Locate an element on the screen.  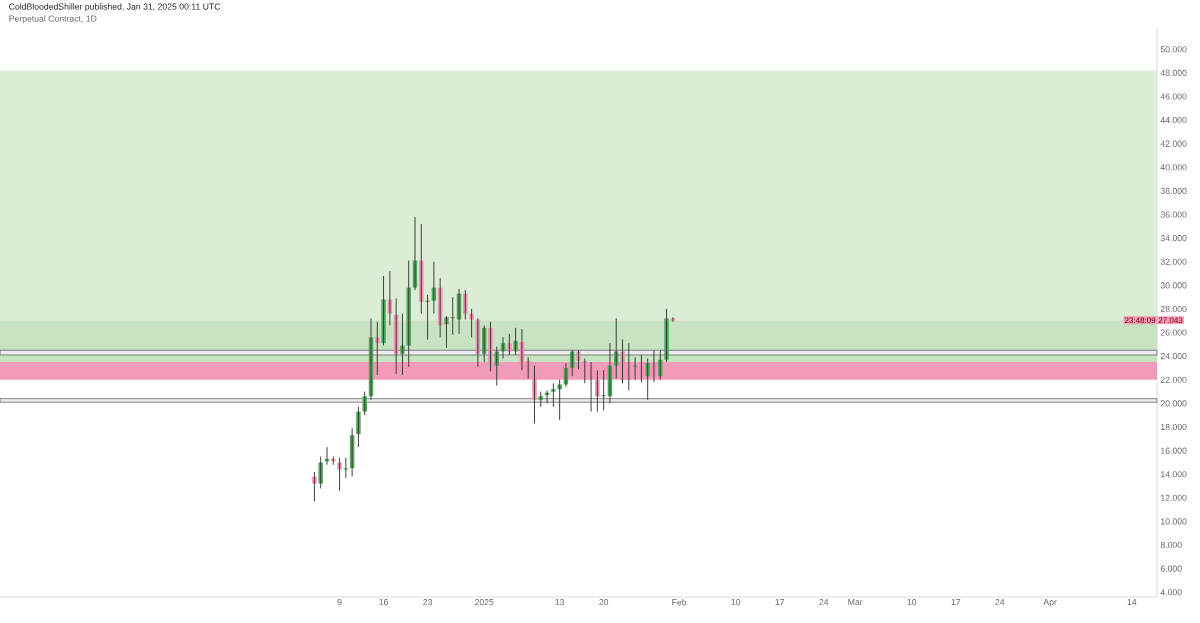
y-tick-label: 12.000 is located at coordinates (1174, 497).